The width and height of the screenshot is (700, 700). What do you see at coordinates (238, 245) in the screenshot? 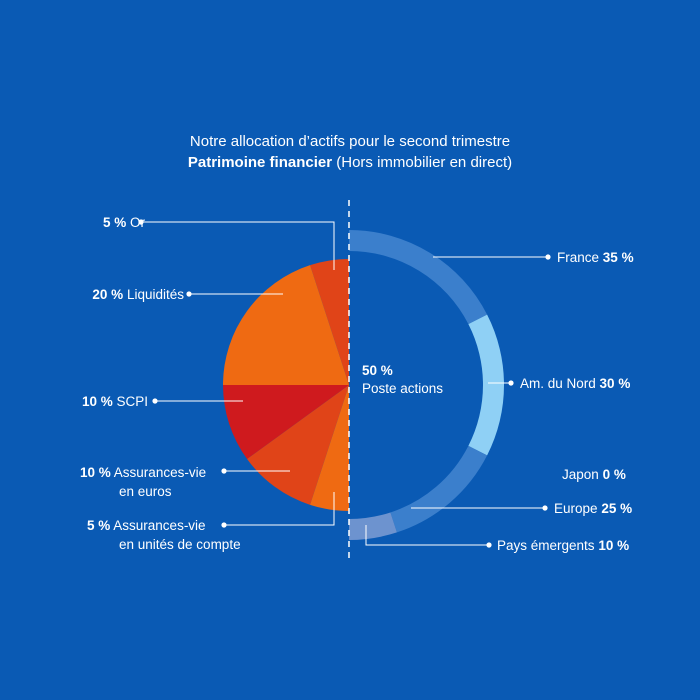
I see `leader-or` at bounding box center [238, 245].